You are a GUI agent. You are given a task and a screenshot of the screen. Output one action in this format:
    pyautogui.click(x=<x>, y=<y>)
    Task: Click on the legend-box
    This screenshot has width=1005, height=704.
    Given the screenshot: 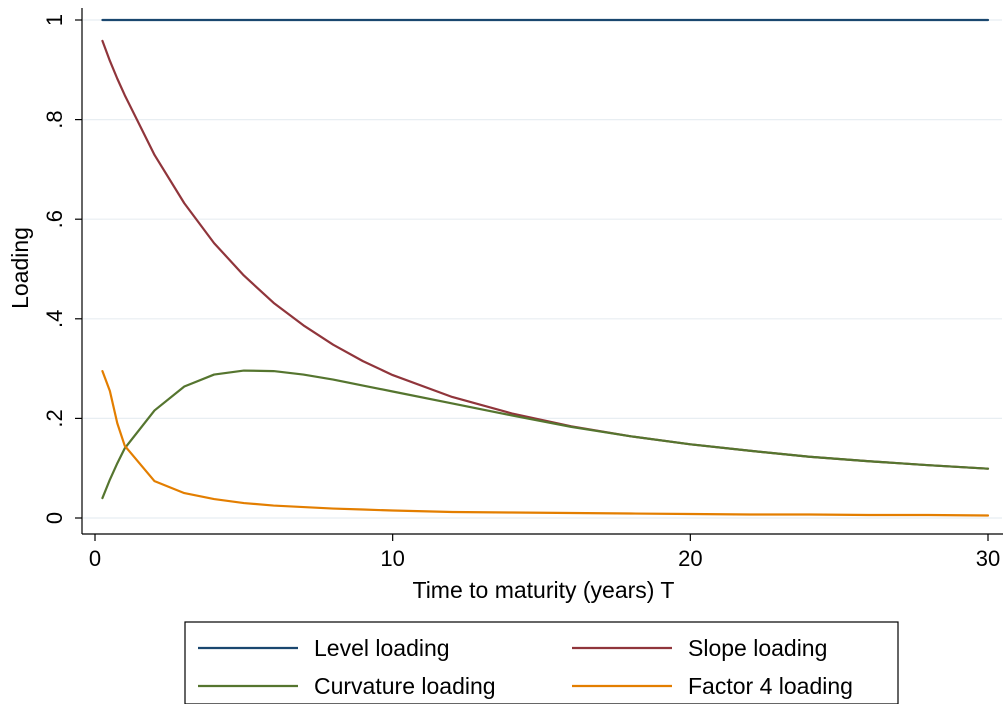 What is the action you would take?
    pyautogui.click(x=541, y=662)
    